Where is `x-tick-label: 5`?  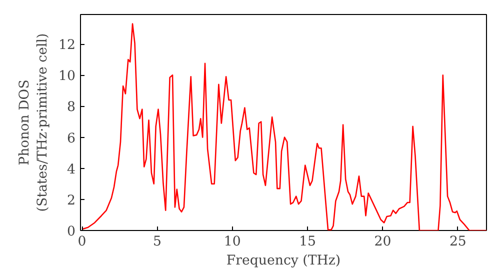
x-tick-label: 5 is located at coordinates (157, 242).